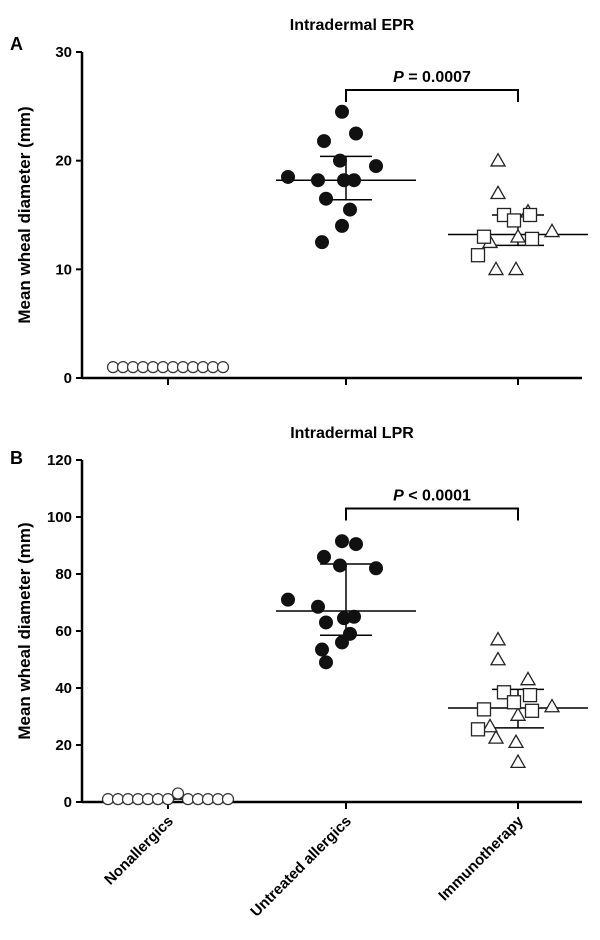  What do you see at coordinates (59, 517) in the screenshot?
I see `y-tick-label: 100` at bounding box center [59, 517].